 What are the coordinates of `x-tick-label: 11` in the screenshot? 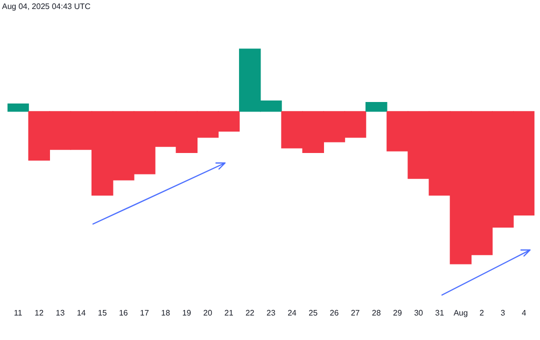 It's located at (18, 313).